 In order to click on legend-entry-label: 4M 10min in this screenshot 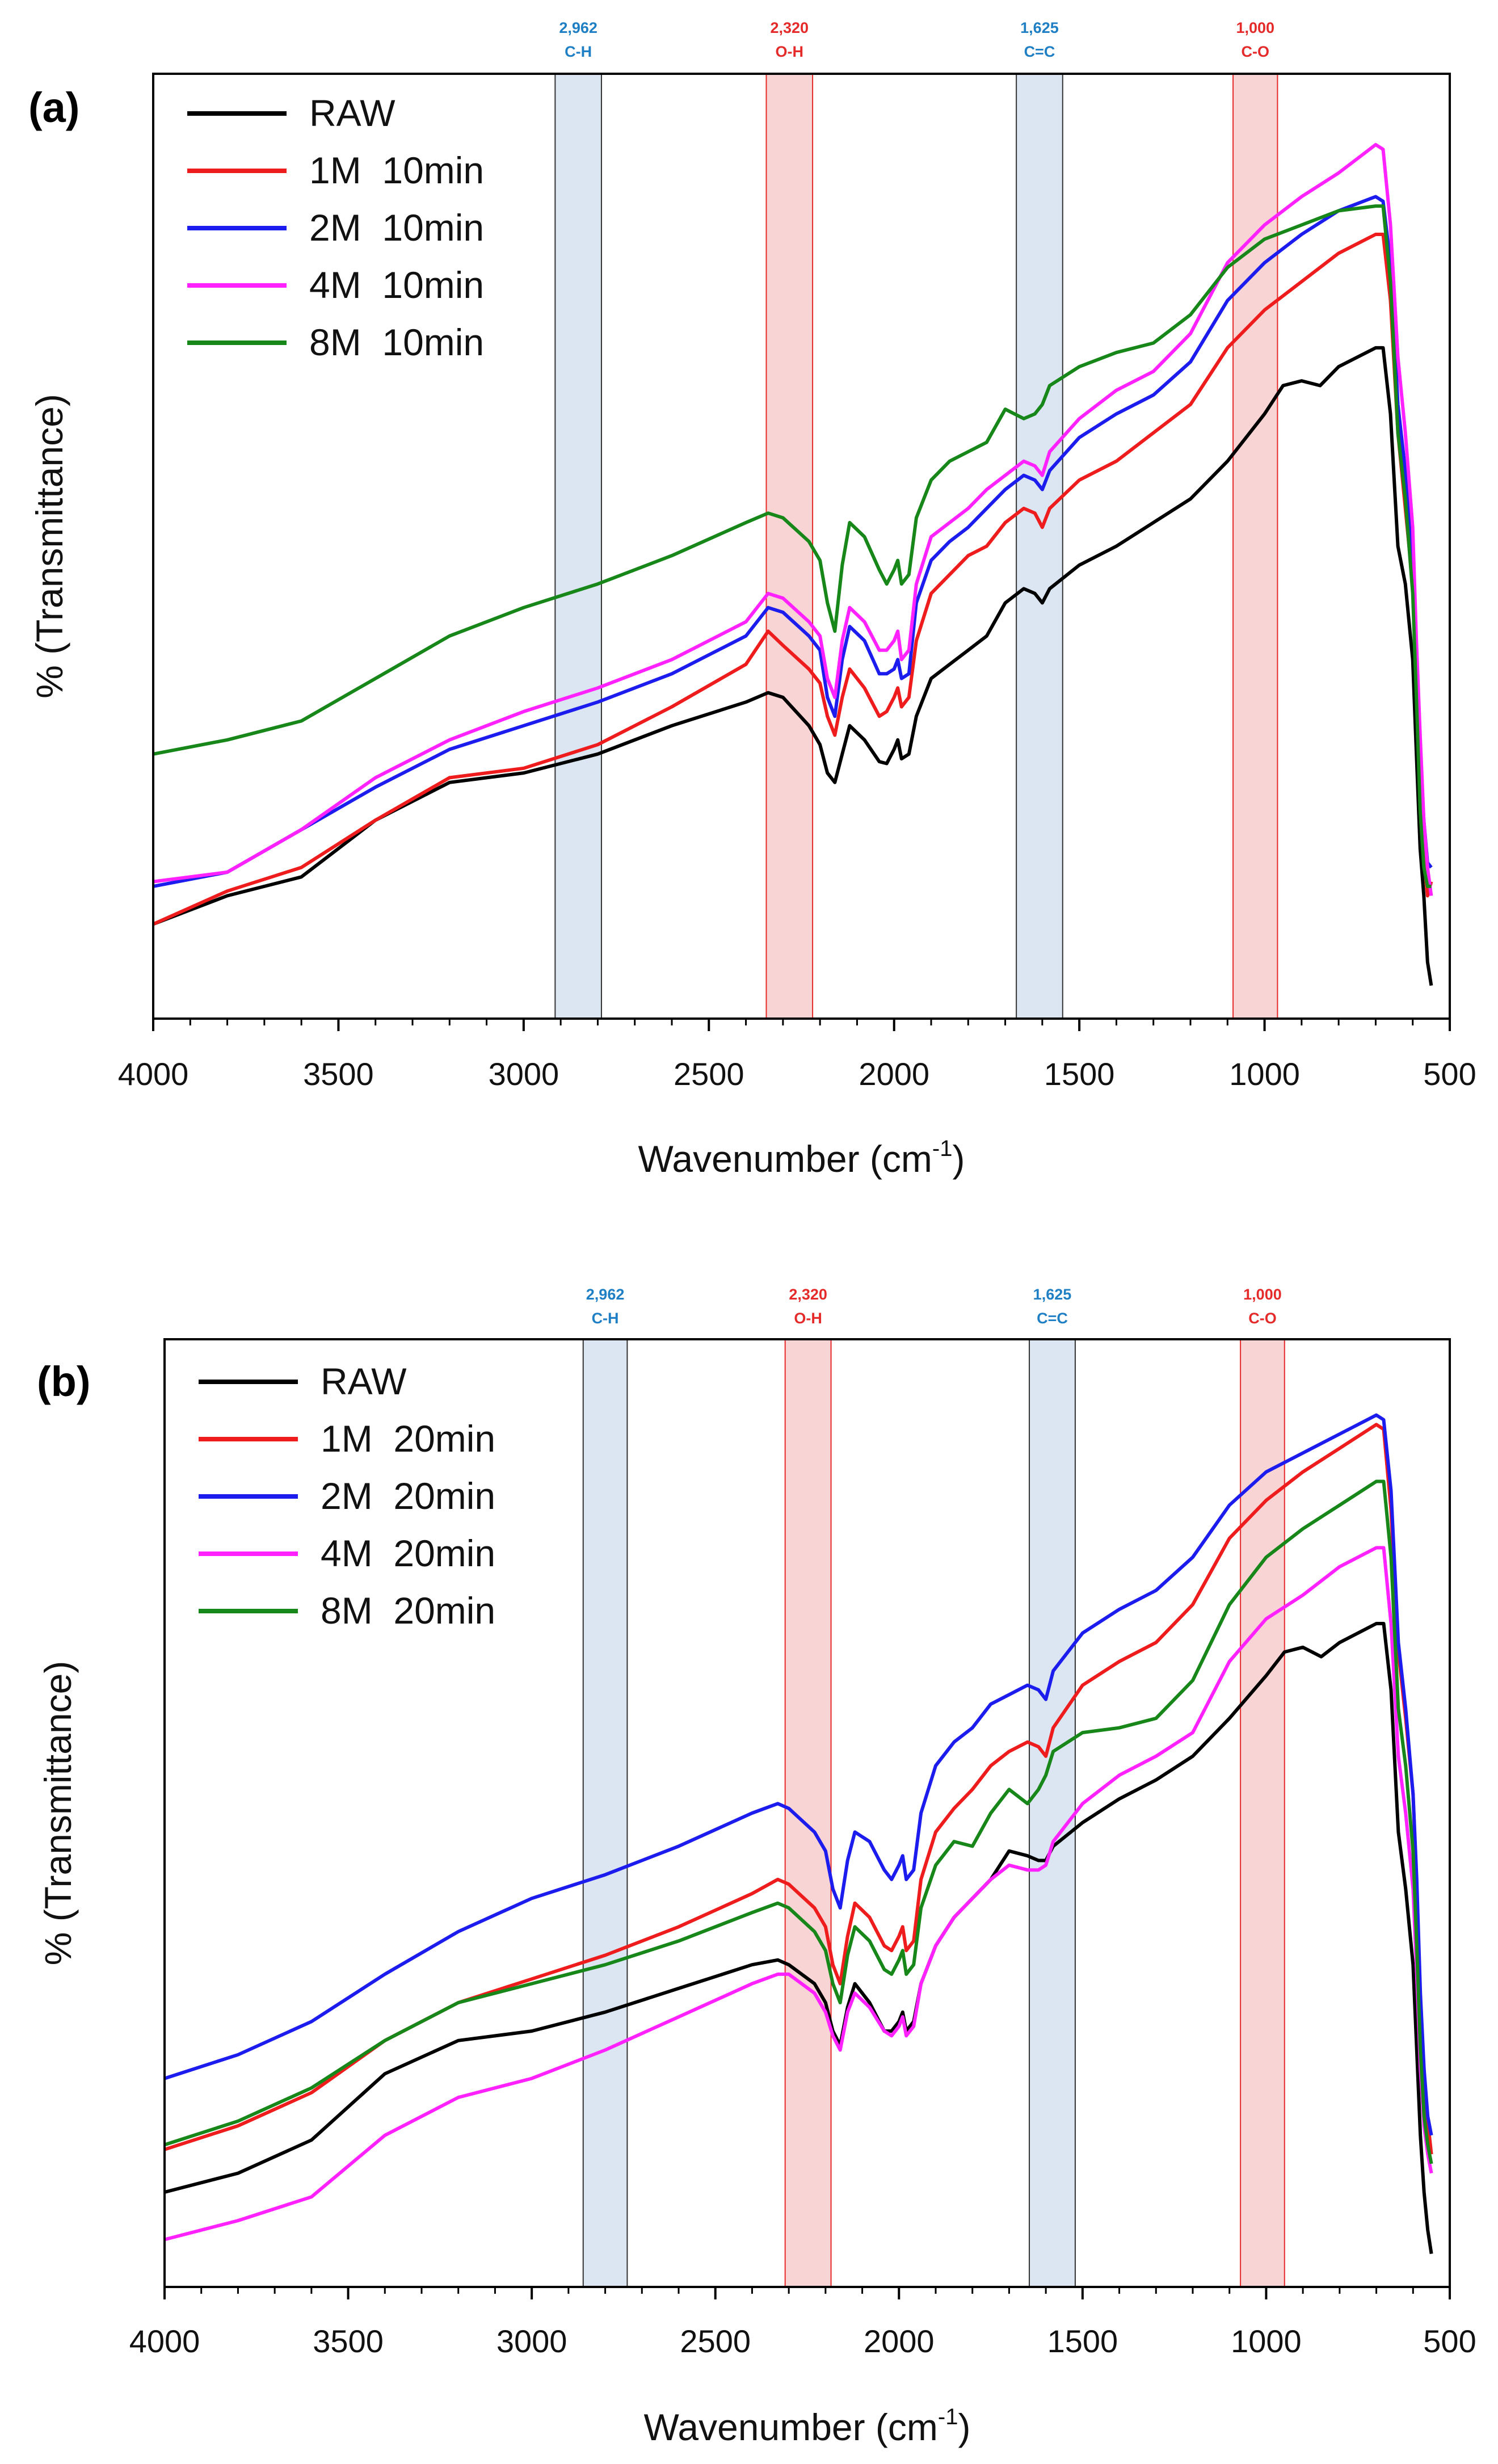, I will do `click(396, 285)`.